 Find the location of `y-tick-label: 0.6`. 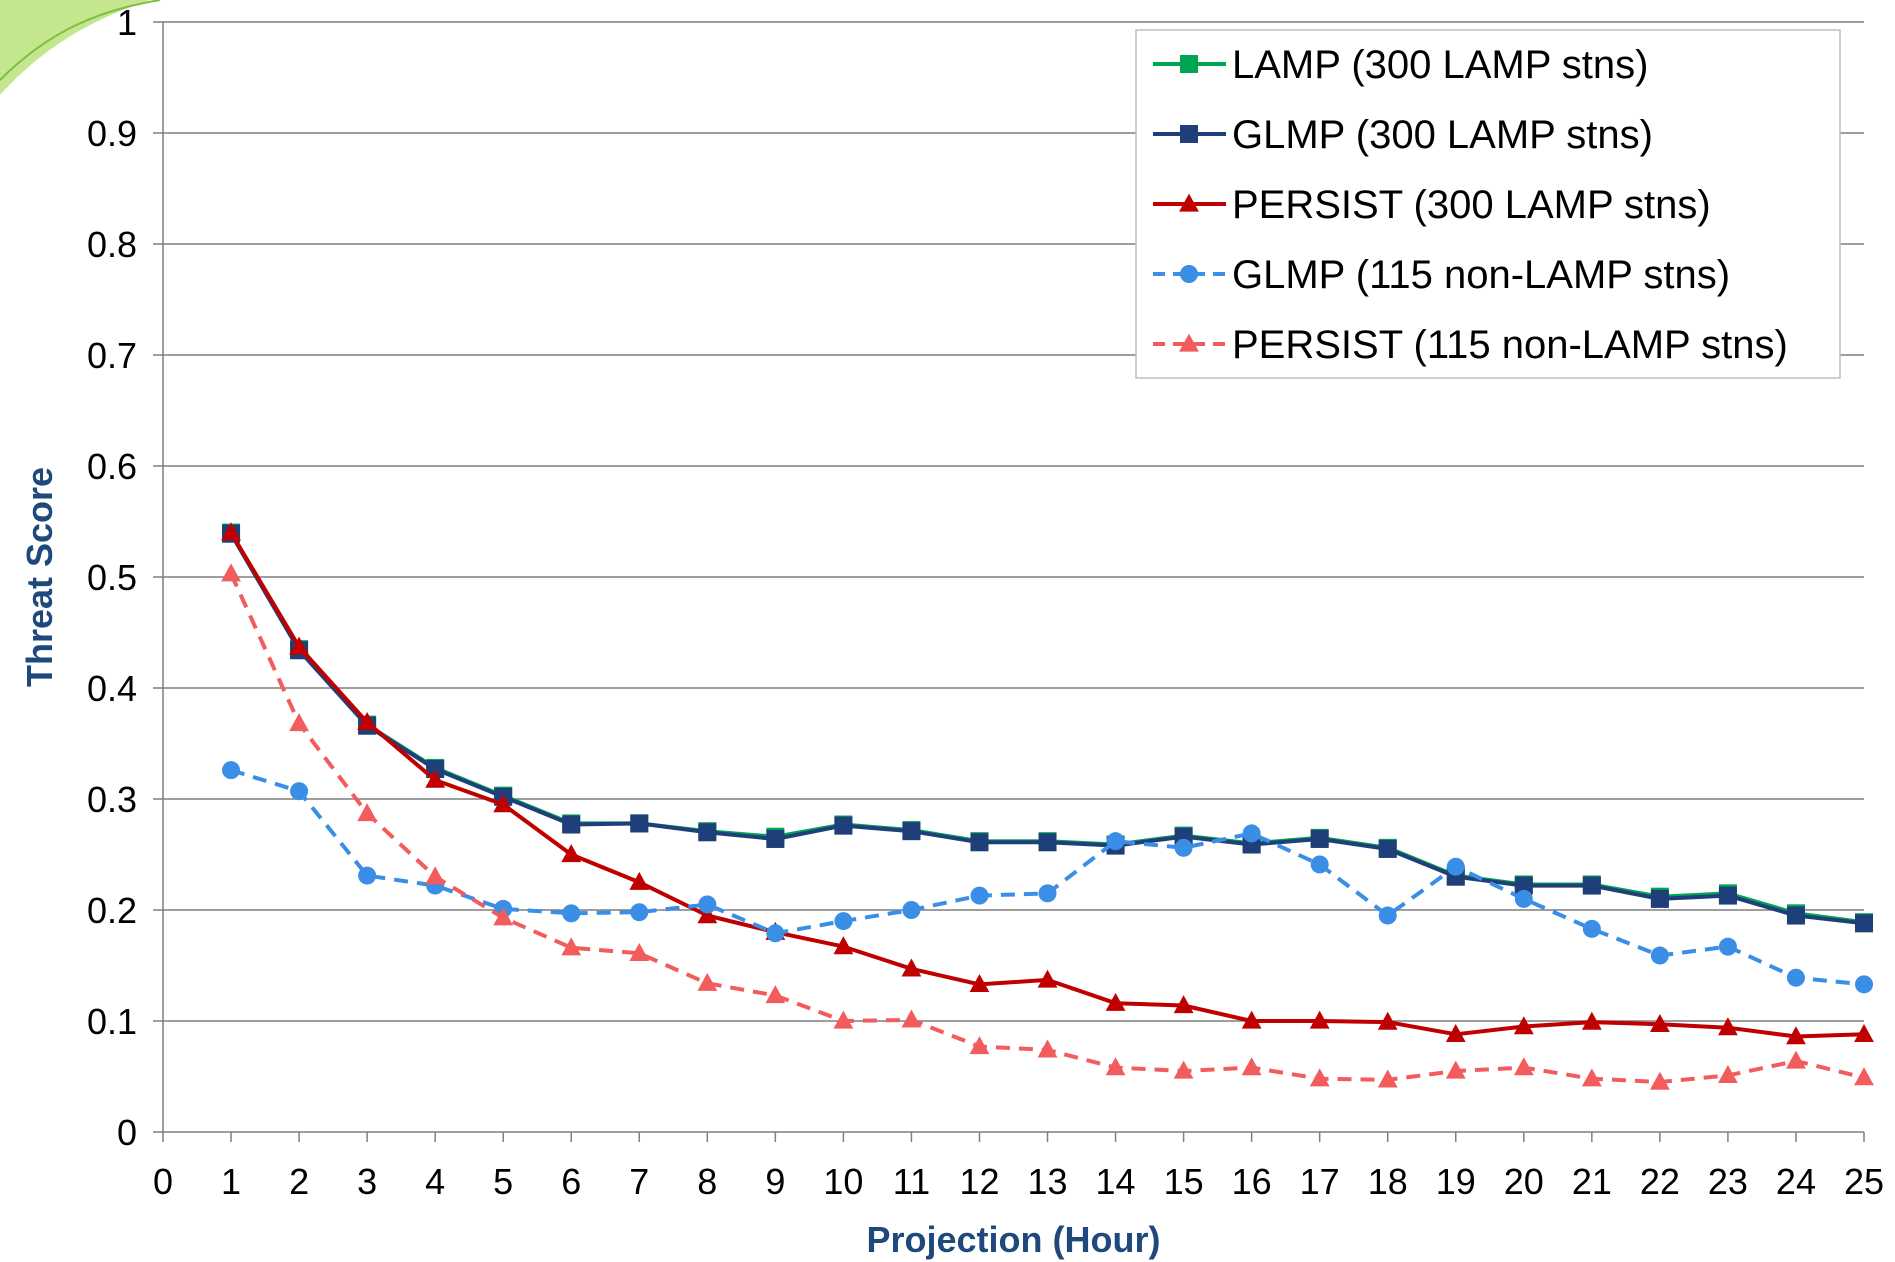

y-tick-label: 0.6 is located at coordinates (112, 466).